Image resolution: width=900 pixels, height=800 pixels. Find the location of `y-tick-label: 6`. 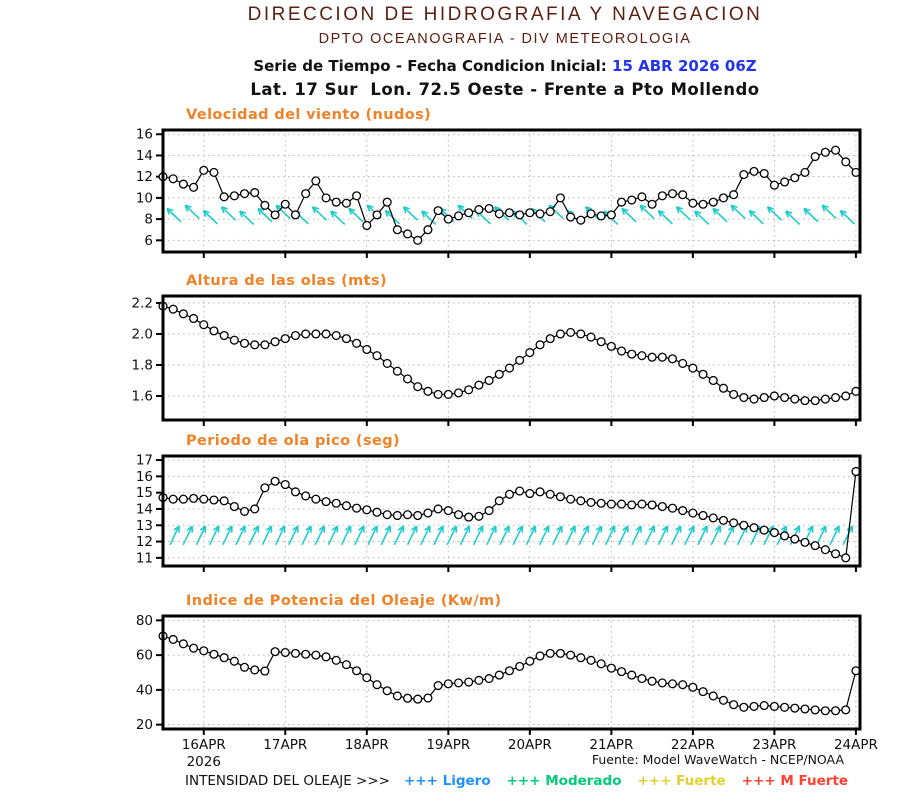

y-tick-label: 6 is located at coordinates (148, 241).